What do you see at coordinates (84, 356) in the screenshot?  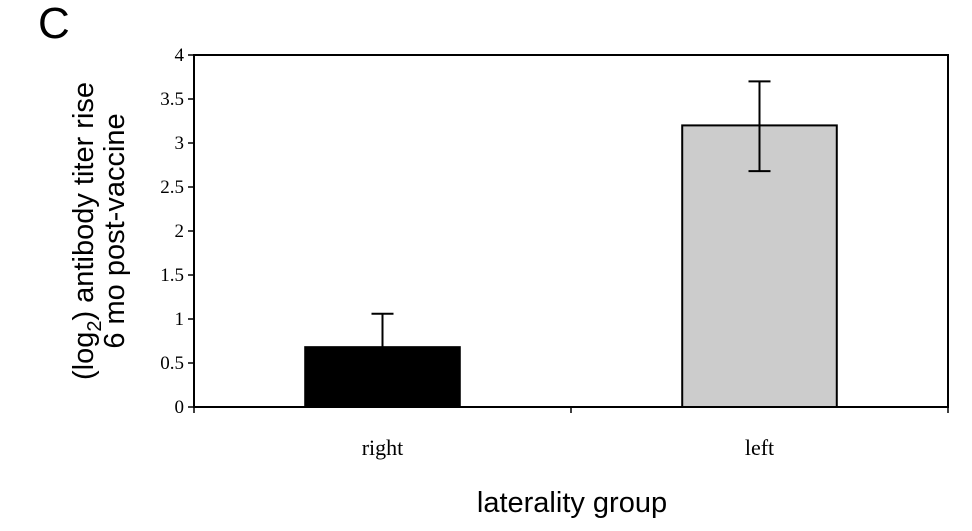 I see `y-axis-title-pre: (log` at bounding box center [84, 356].